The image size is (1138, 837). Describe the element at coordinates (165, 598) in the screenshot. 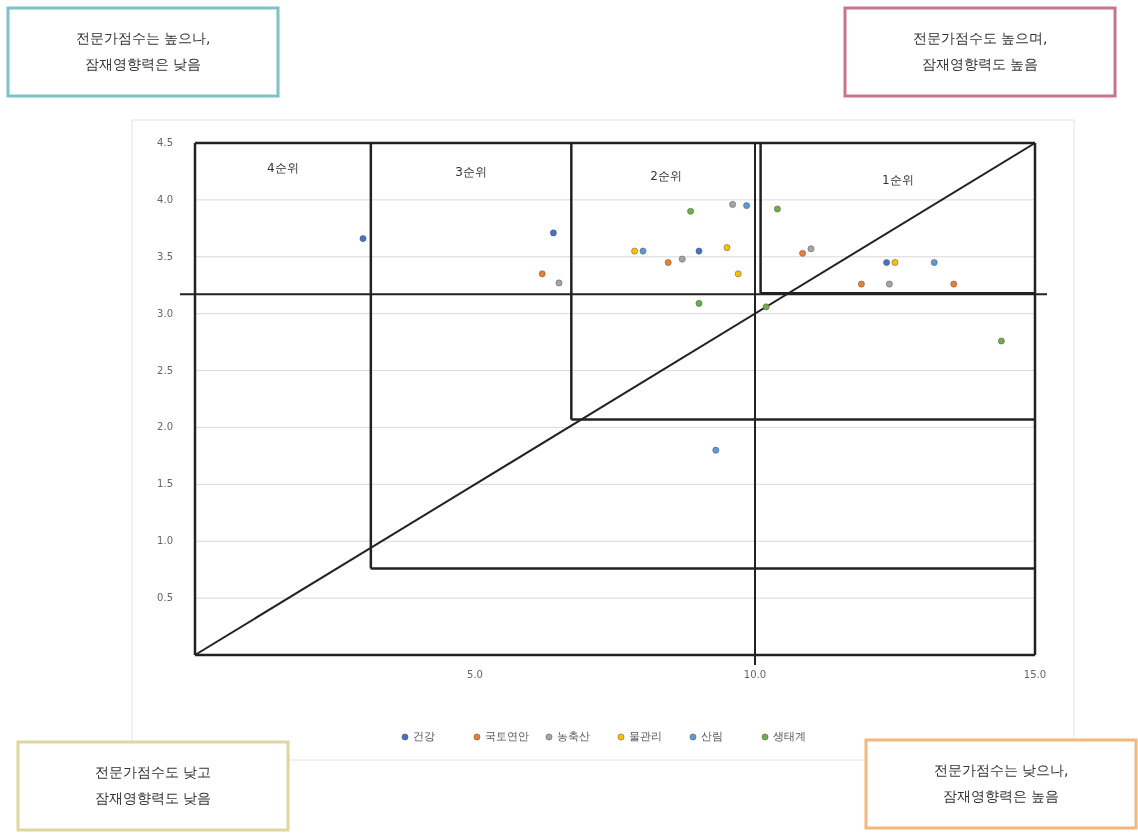

I see `y-tick-label: 0.5` at that location.